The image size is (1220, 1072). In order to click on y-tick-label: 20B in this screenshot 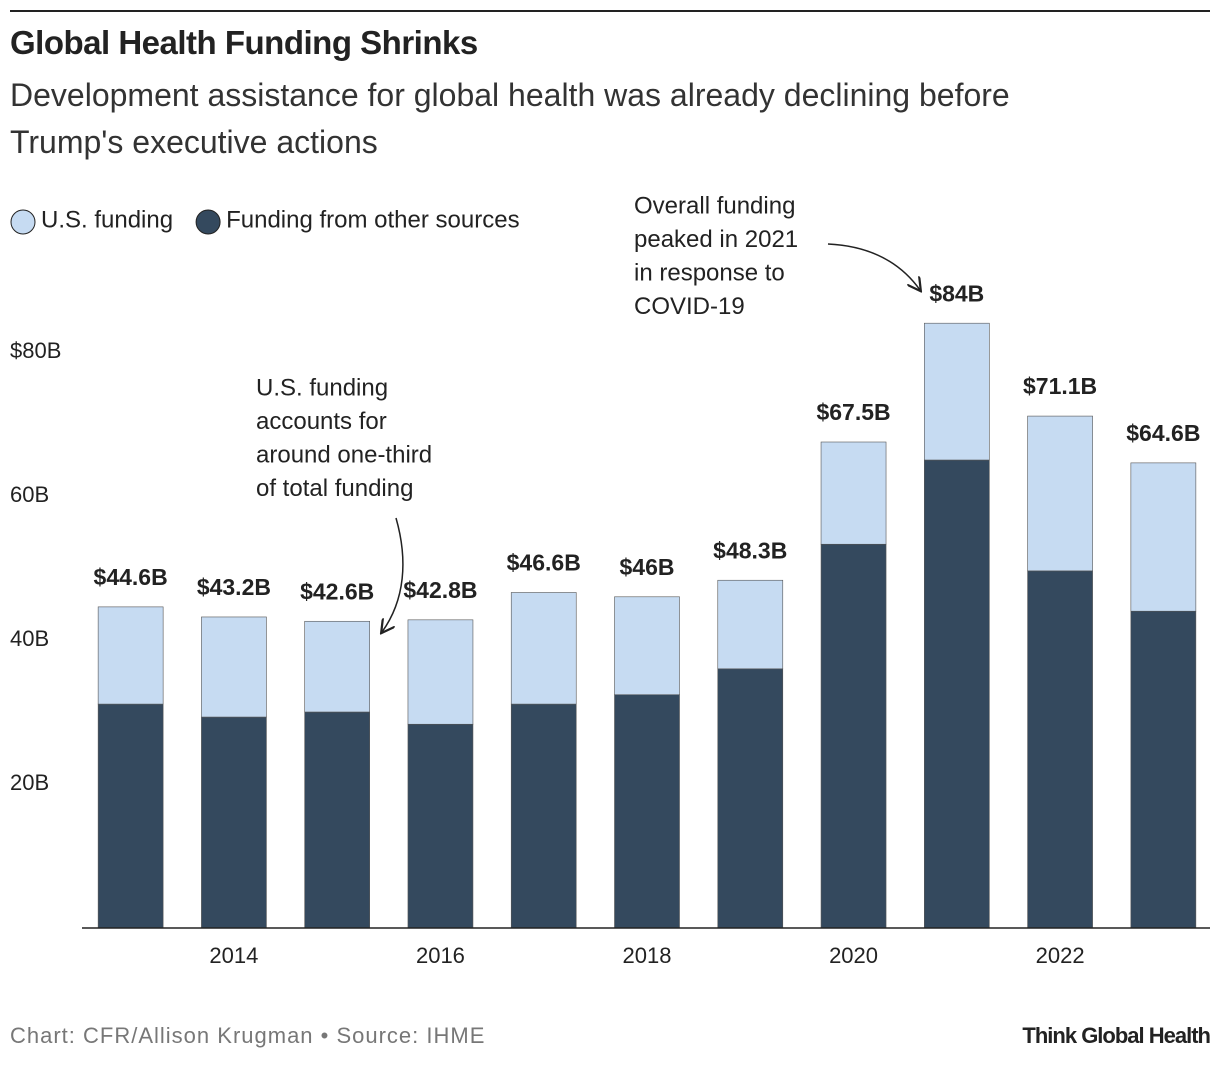, I will do `click(29, 782)`.